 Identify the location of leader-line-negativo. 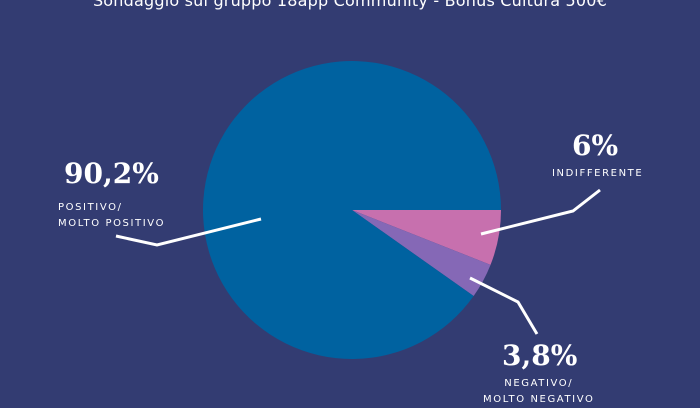
(504, 305).